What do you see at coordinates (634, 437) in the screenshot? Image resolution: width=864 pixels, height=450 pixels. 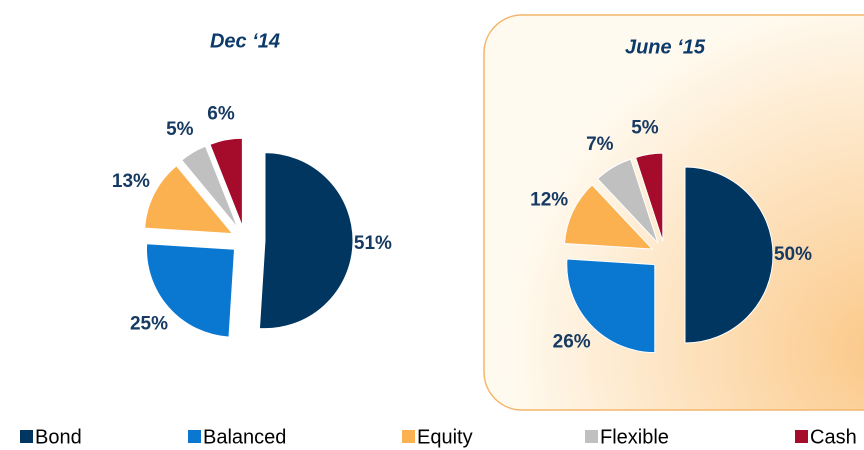 I see `legend-label: Flexible` at bounding box center [634, 437].